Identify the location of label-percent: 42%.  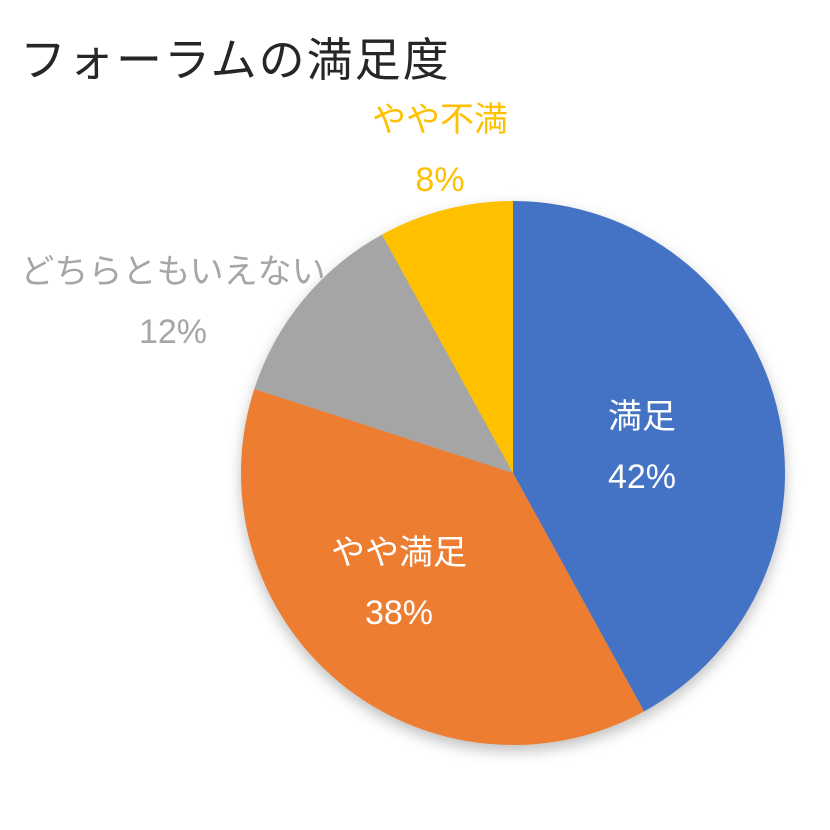
(642, 477).